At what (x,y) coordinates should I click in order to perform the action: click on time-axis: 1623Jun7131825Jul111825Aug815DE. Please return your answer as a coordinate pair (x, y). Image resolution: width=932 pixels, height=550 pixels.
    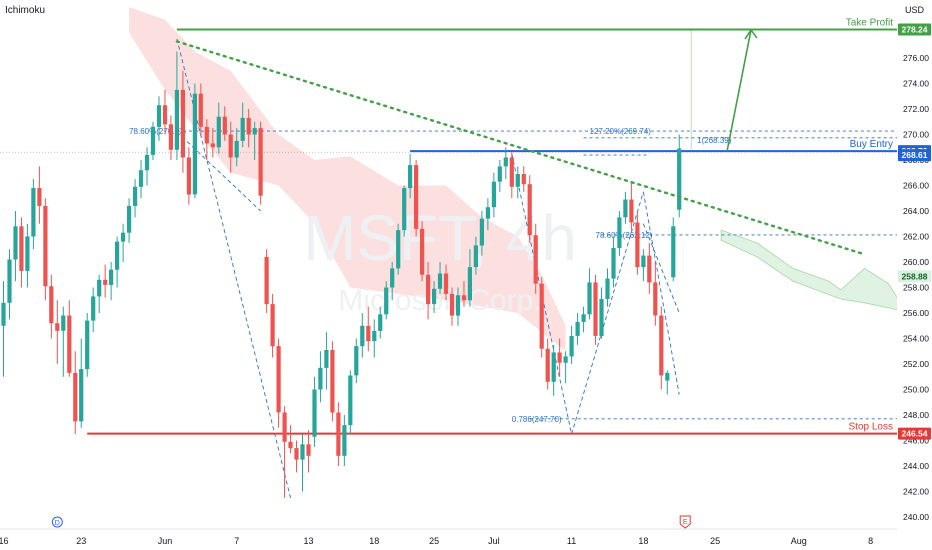
    Looking at the image, I should click on (466, 530).